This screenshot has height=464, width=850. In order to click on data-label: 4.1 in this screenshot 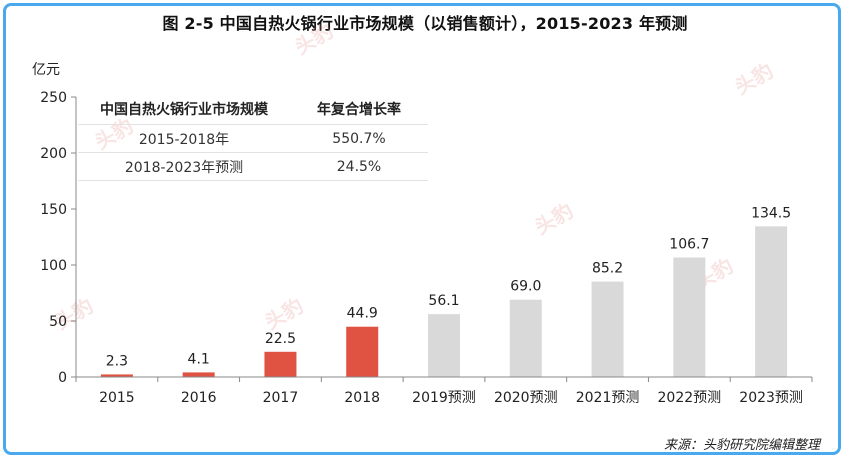, I will do `click(199, 359)`.